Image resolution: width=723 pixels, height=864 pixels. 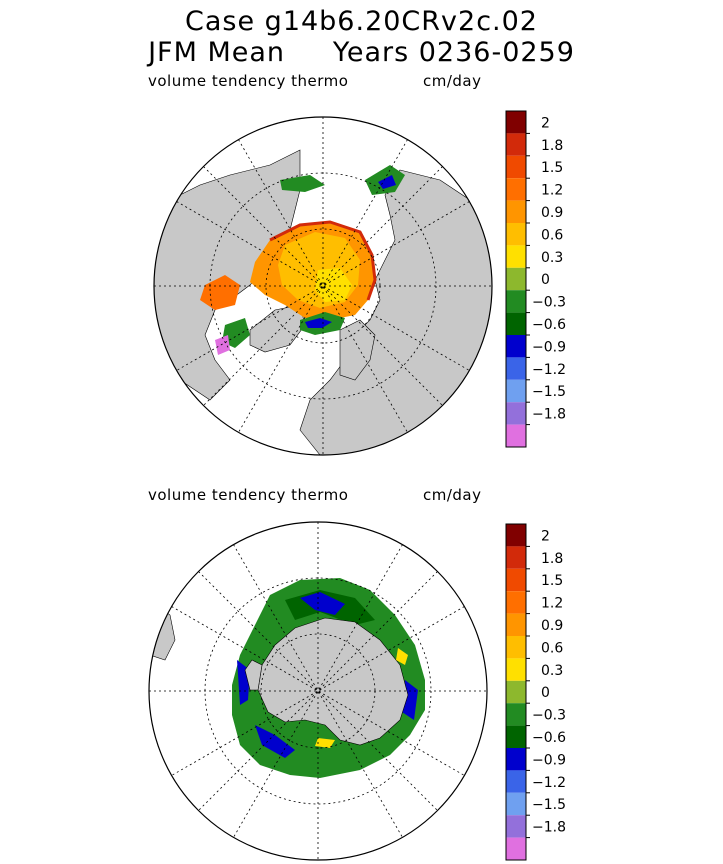 What do you see at coordinates (248, 81) in the screenshot?
I see `north-variable-label: volume tendency thermo` at bounding box center [248, 81].